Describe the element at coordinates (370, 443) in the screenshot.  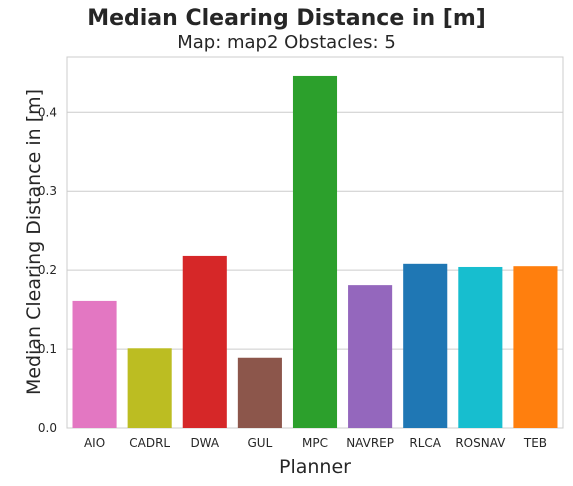
I see `x-tick-label-navrep: NAVREP` at that location.